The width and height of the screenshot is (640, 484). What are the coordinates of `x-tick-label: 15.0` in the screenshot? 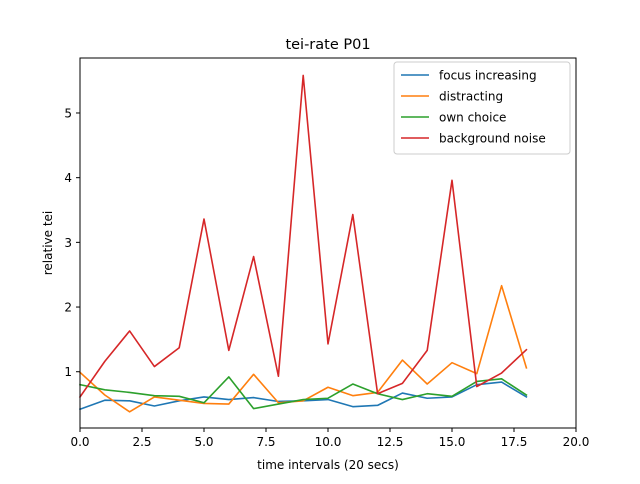 It's located at (452, 442).